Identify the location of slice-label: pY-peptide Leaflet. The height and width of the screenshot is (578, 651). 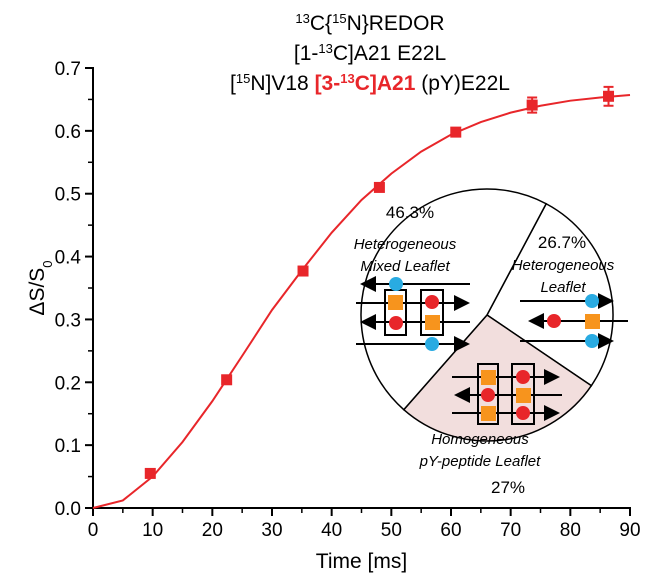
(480, 461).